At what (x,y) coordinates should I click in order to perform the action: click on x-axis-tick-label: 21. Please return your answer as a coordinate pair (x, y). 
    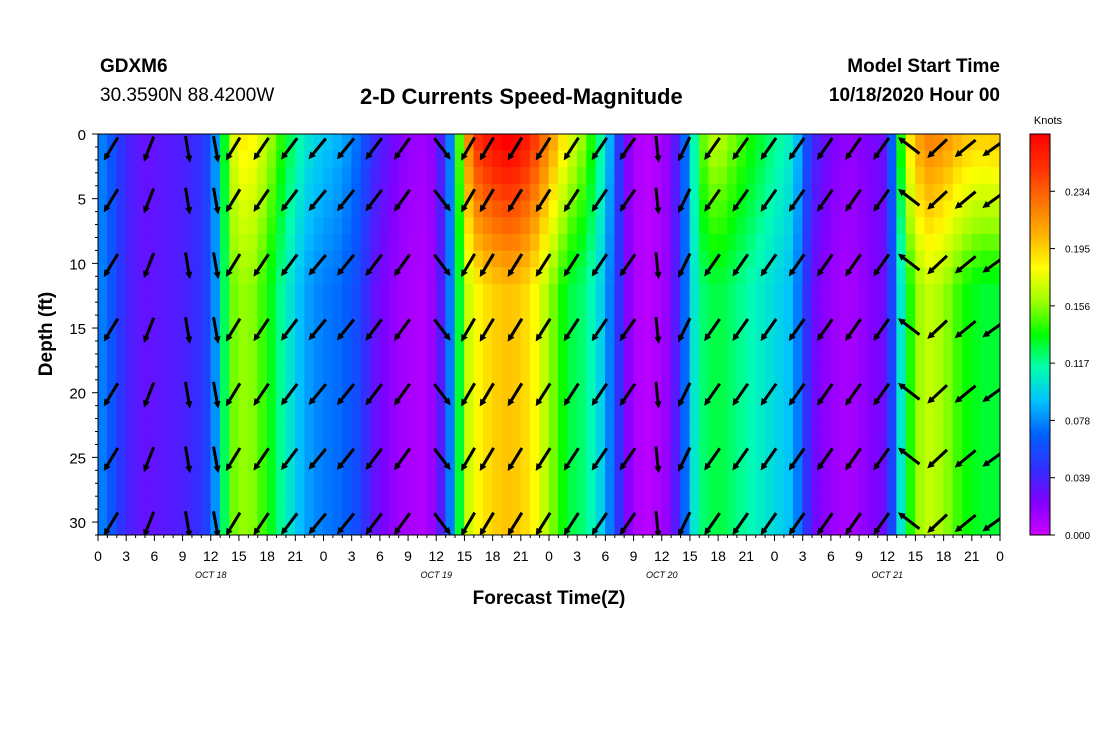
    Looking at the image, I should click on (296, 556).